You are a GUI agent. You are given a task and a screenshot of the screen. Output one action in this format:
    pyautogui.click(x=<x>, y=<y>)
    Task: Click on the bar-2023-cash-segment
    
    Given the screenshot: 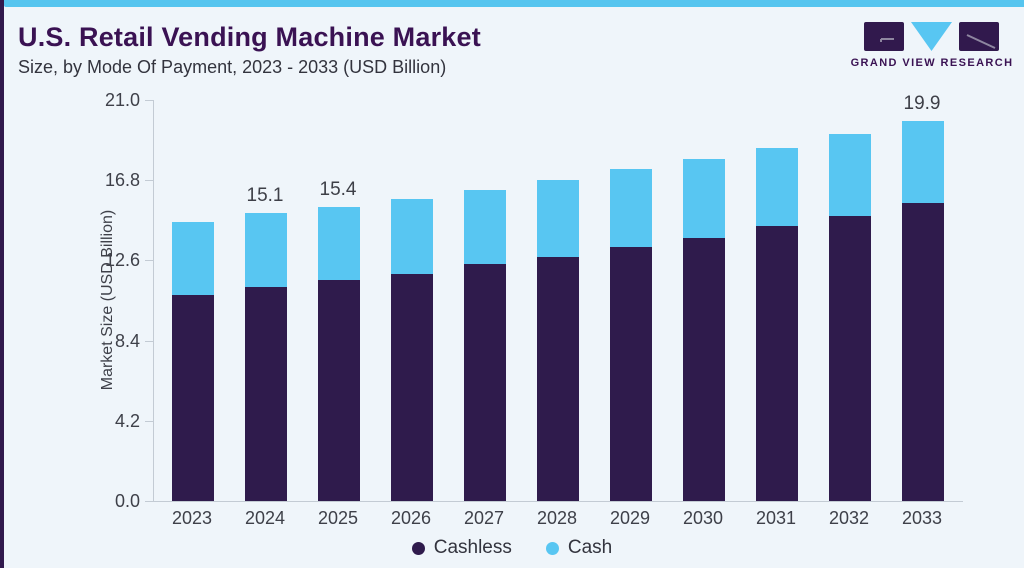 What is the action you would take?
    pyautogui.click(x=193, y=258)
    